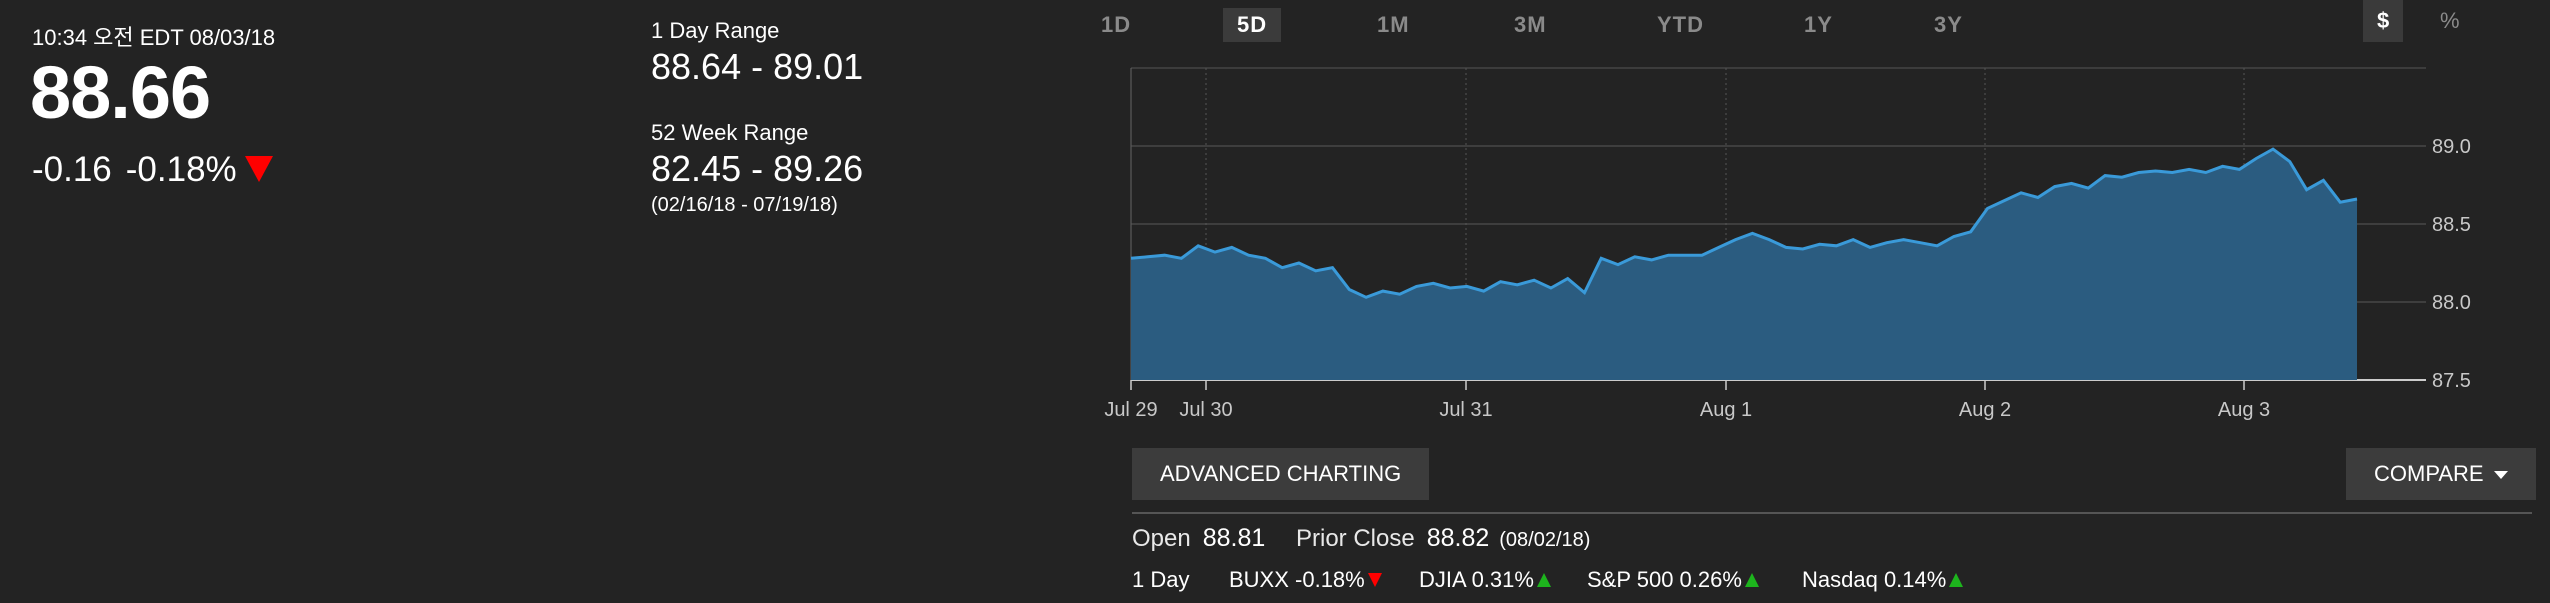 This screenshot has width=2550, height=603. I want to click on advanced-charting-button: ADVANCED CHARTING, so click(1281, 474).